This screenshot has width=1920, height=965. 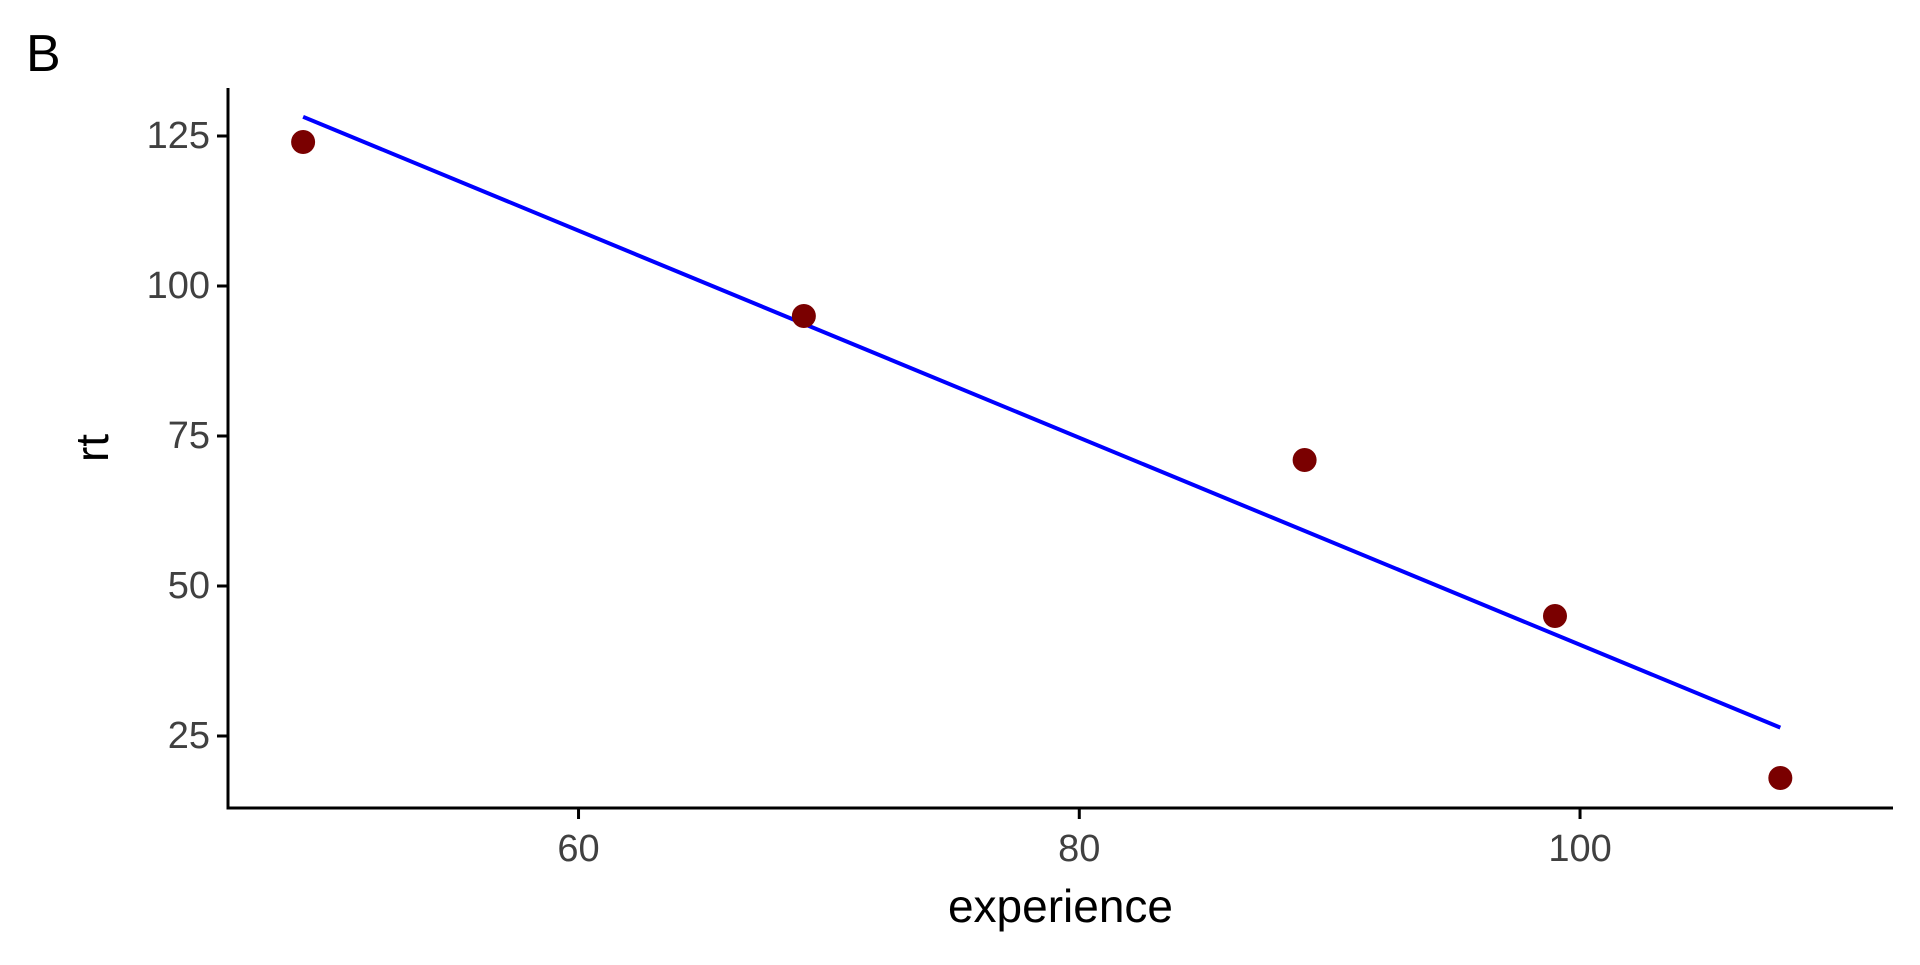 I want to click on x-axis-title: experience, so click(x=1060, y=906).